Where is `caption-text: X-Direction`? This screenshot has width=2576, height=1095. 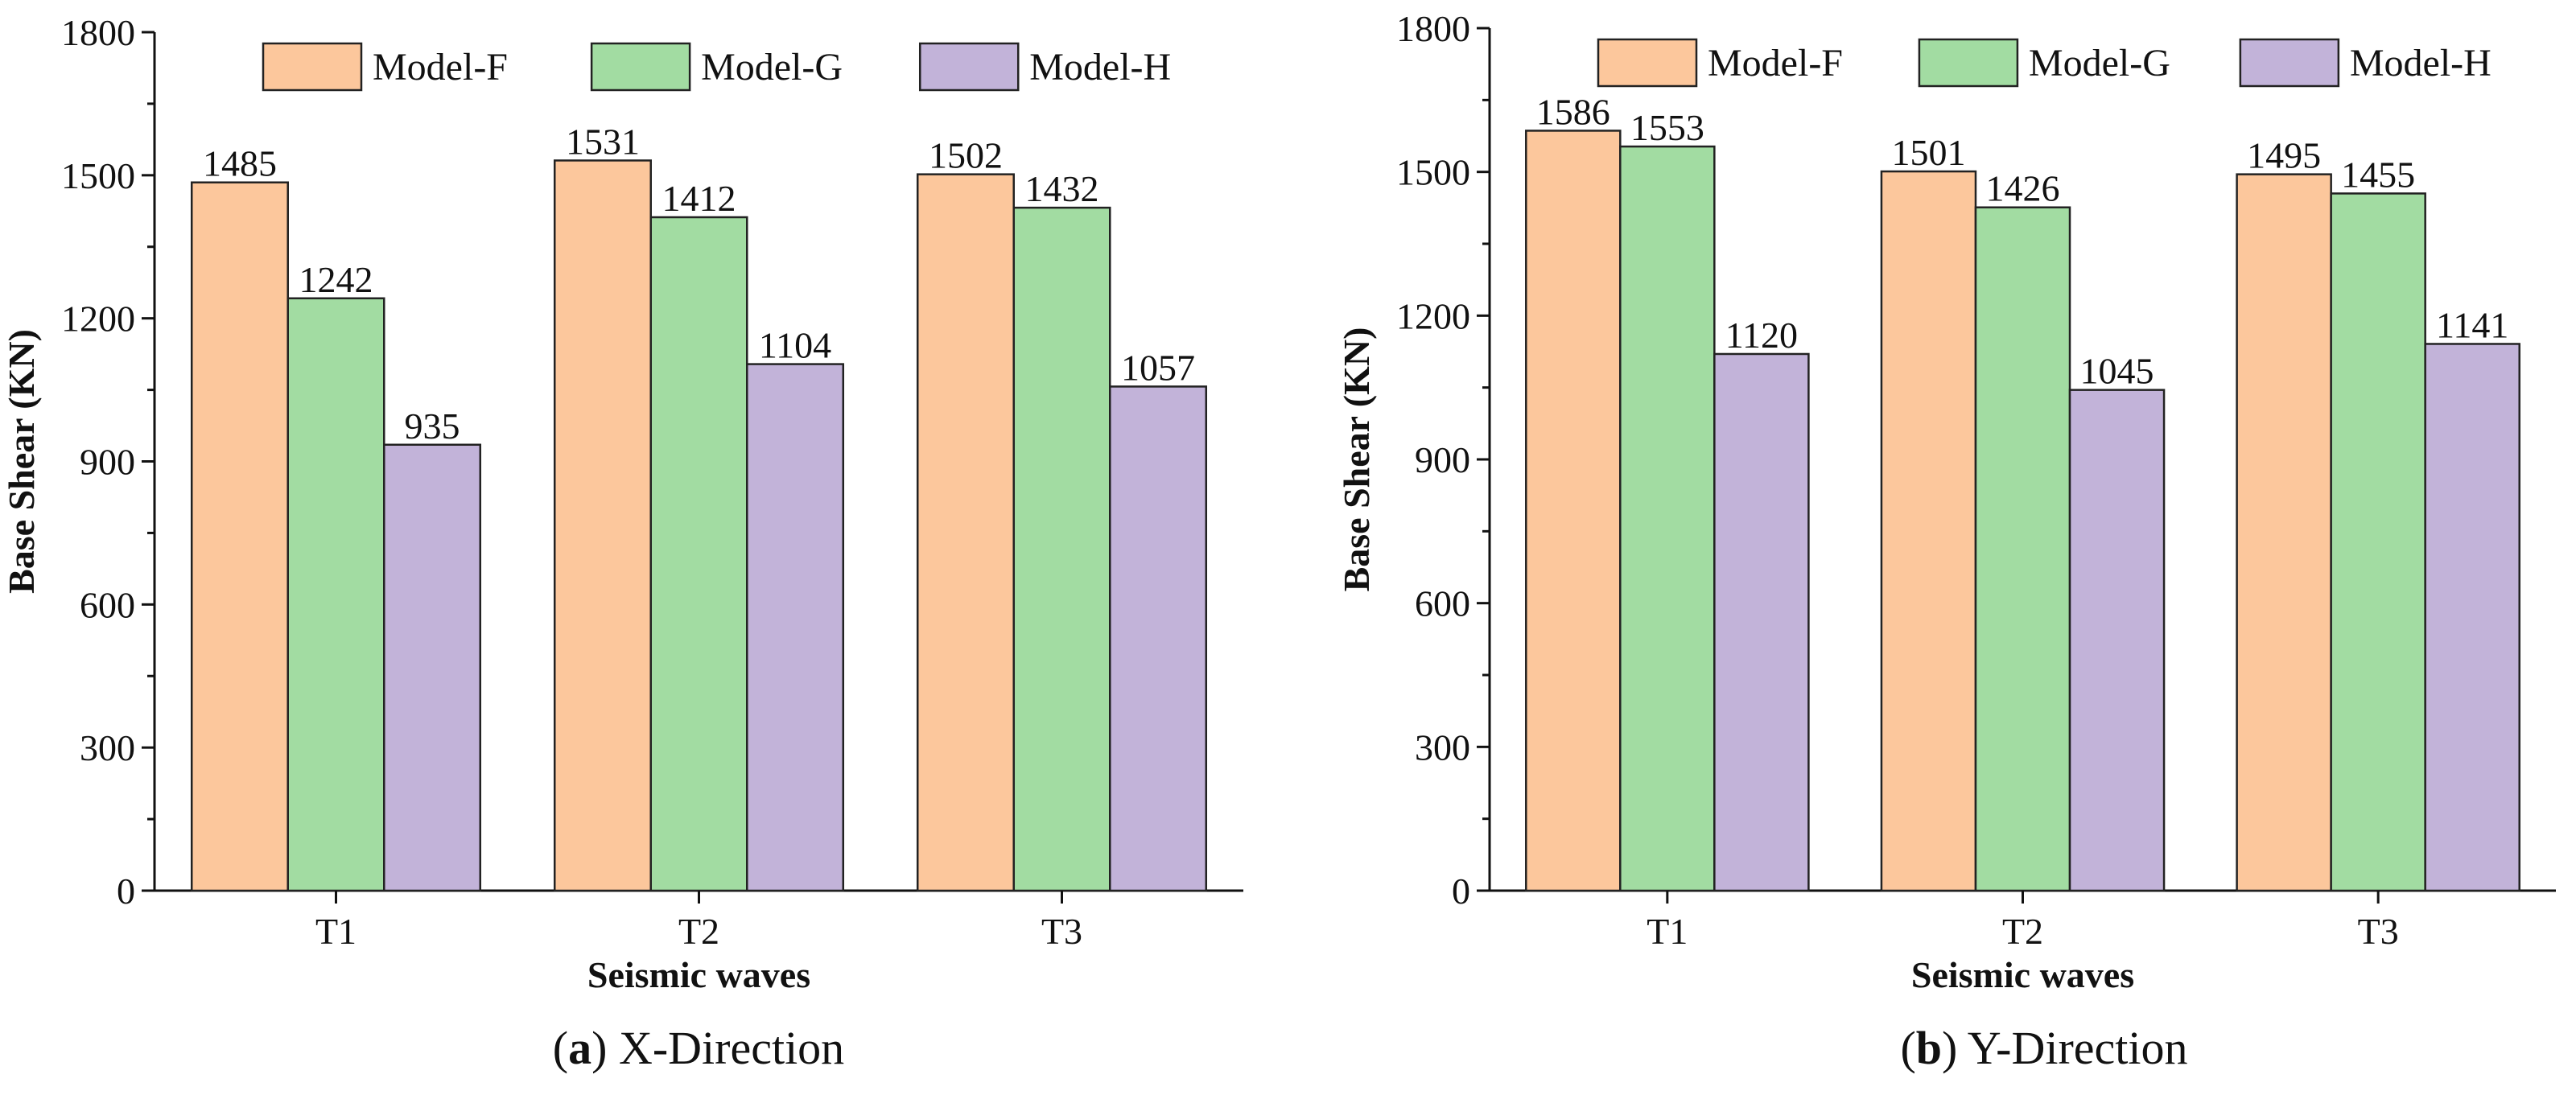
caption-text: X-Direction is located at coordinates (731, 1048).